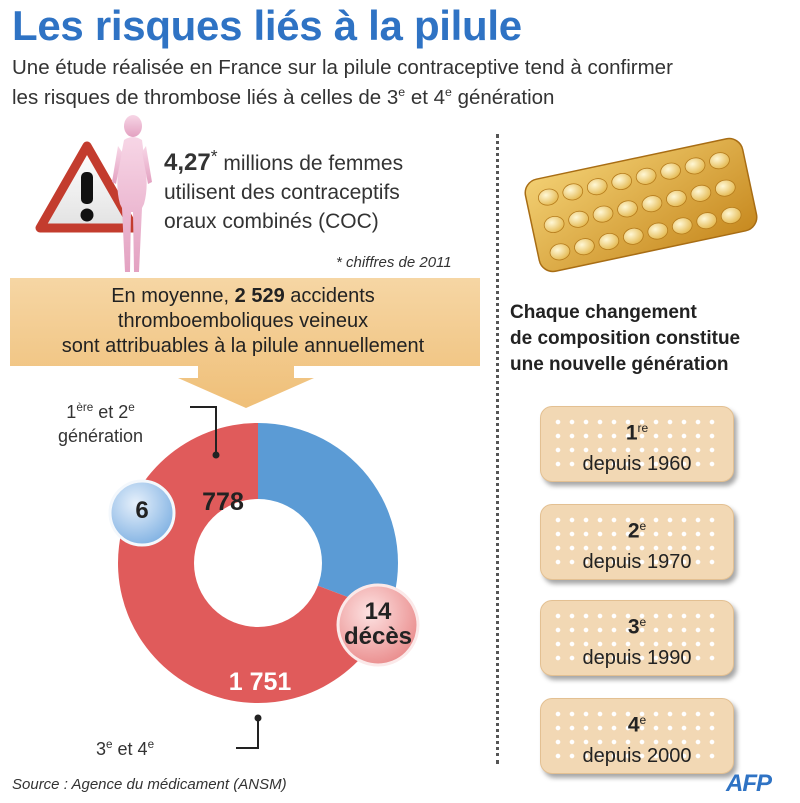 The height and width of the screenshot is (803, 800). Describe the element at coordinates (258, 563) in the screenshot. I see `donut-hole` at that location.